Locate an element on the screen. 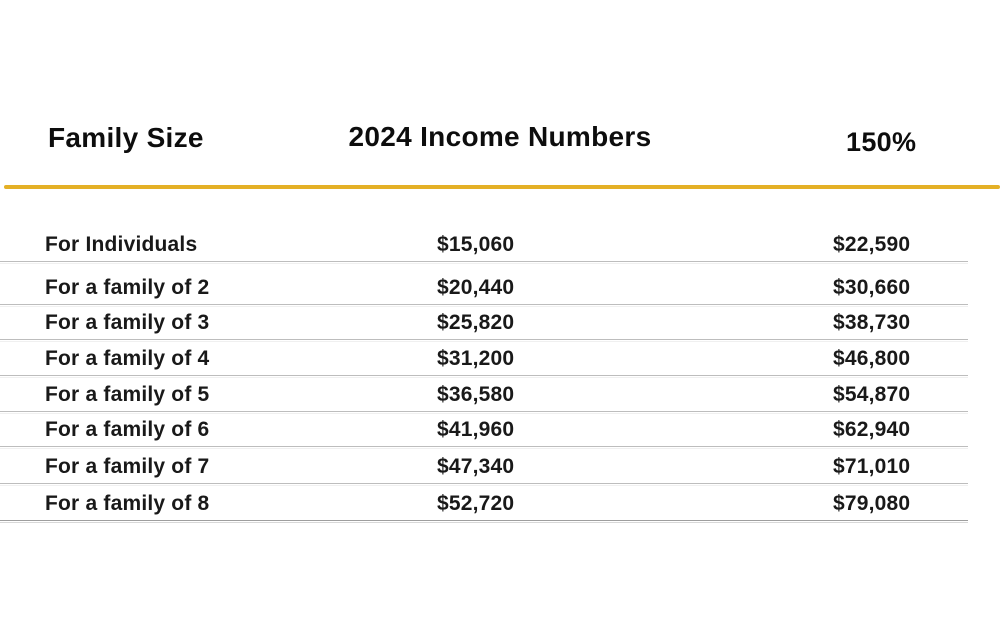 This screenshot has width=1000, height=633. table-row: For a family of 3 $25,820 $38,730 is located at coordinates (500, 322).